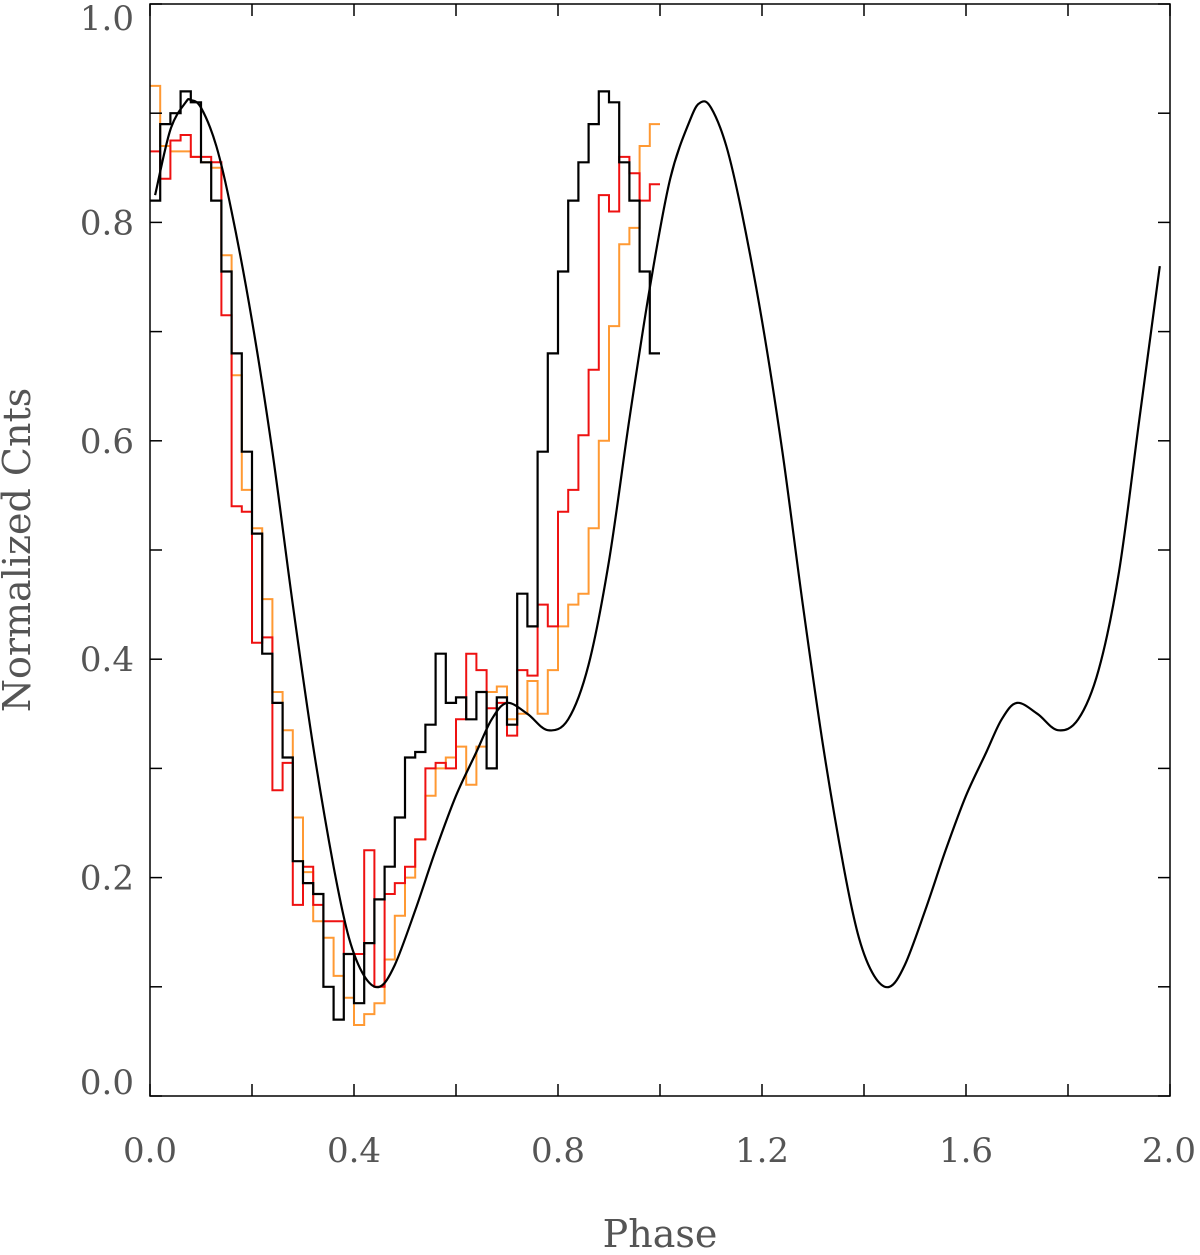  I want to click on x-tick-label: 1.6, so click(966, 1151).